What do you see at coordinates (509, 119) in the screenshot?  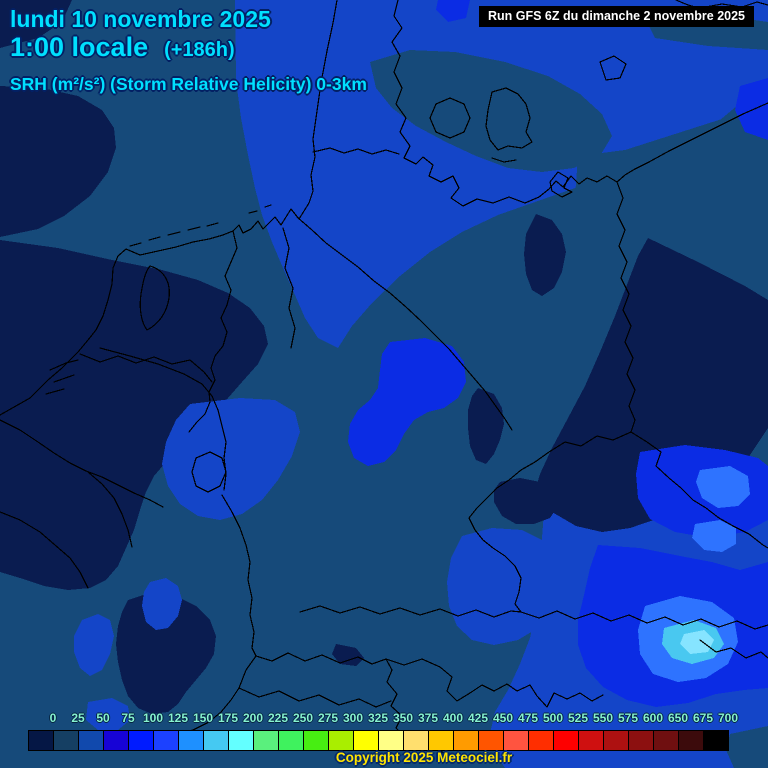 I see `island-zealand` at bounding box center [509, 119].